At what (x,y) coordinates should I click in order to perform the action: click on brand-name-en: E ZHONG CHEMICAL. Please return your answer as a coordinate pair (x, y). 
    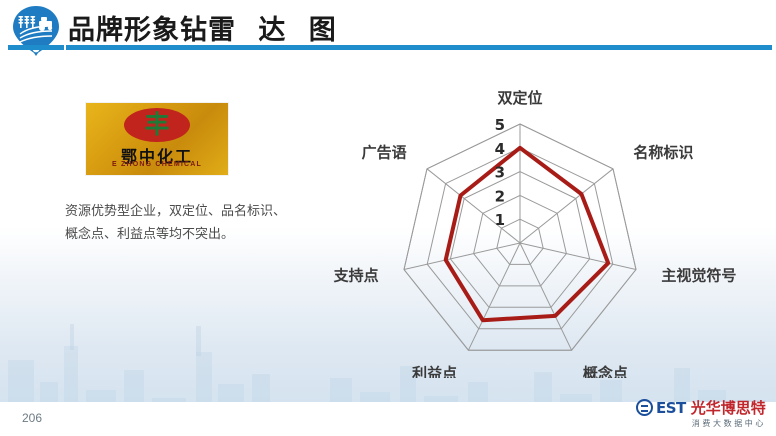
    Looking at the image, I should click on (157, 164).